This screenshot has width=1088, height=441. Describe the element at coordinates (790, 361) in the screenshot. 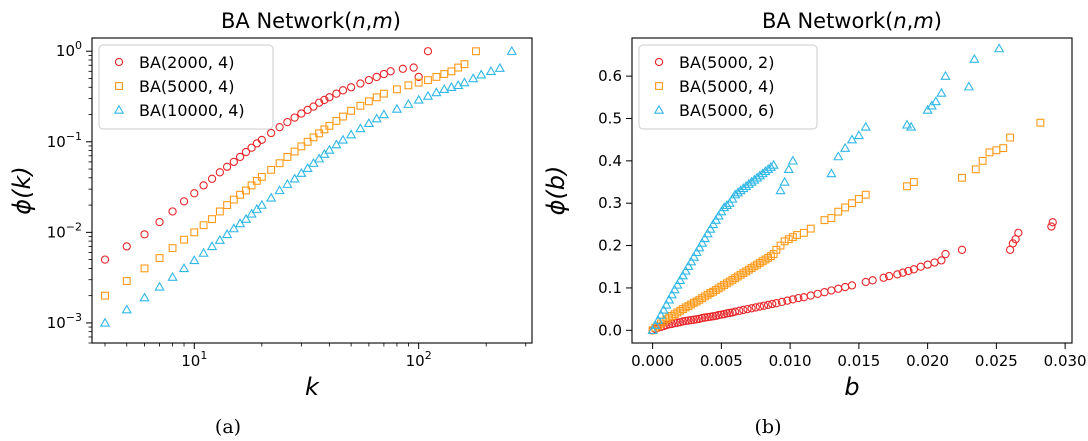

I see `x-tick-label: 0.010` at that location.